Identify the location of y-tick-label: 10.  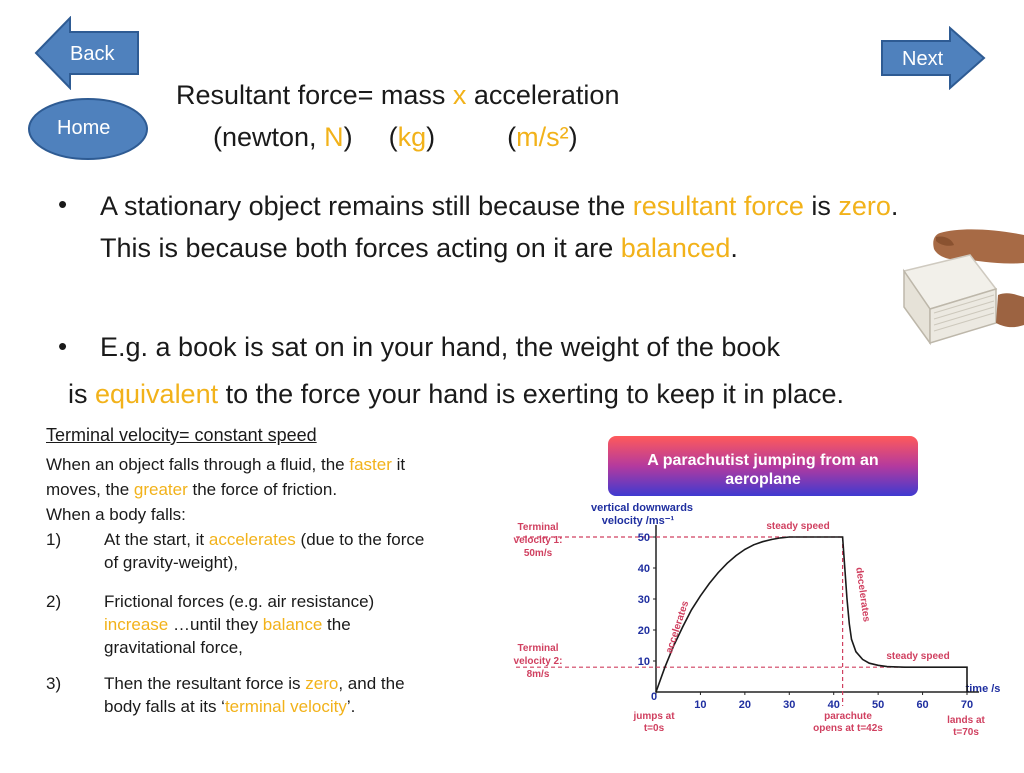
(644, 662).